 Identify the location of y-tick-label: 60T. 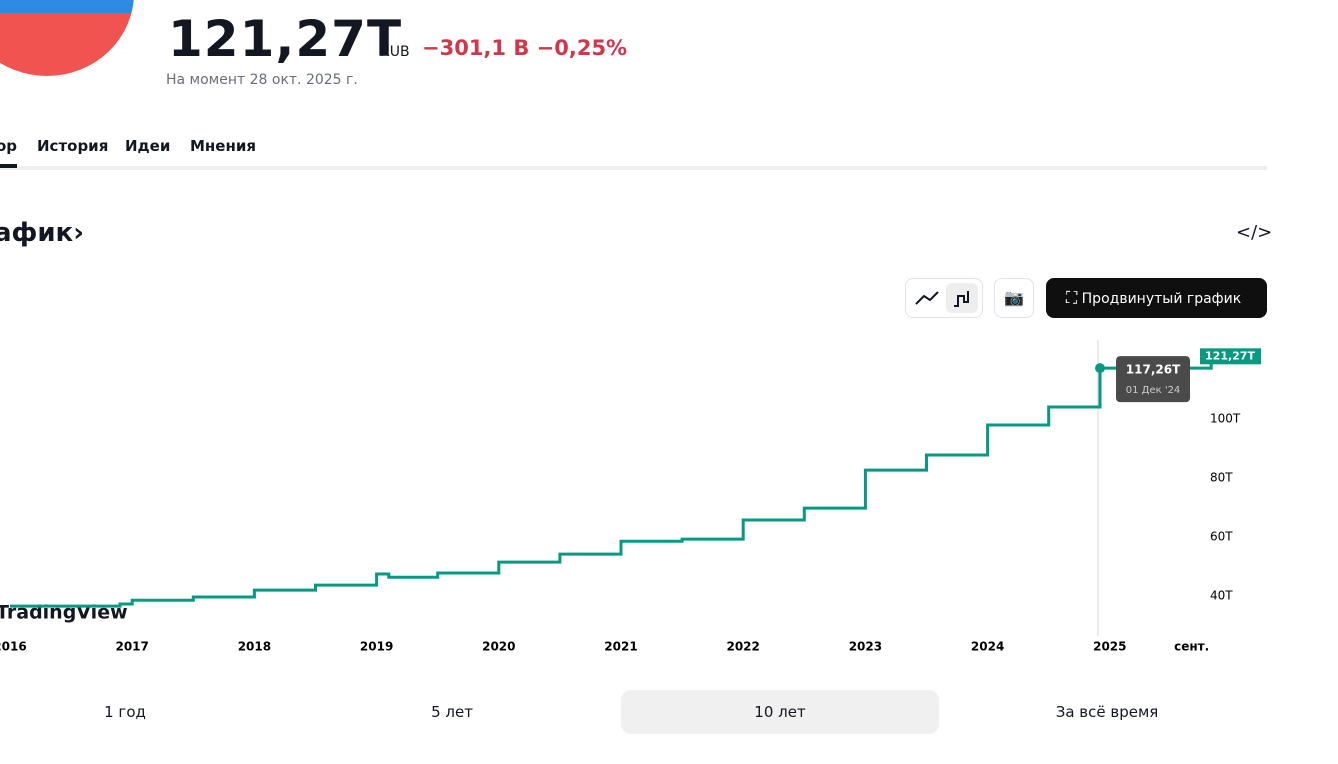
(1221, 537).